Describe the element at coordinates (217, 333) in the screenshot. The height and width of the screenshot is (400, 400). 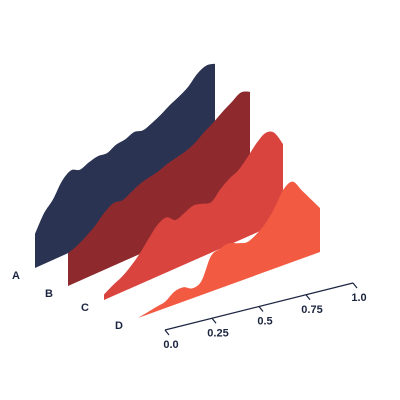
I see `x-tick-label: 0.25` at that location.